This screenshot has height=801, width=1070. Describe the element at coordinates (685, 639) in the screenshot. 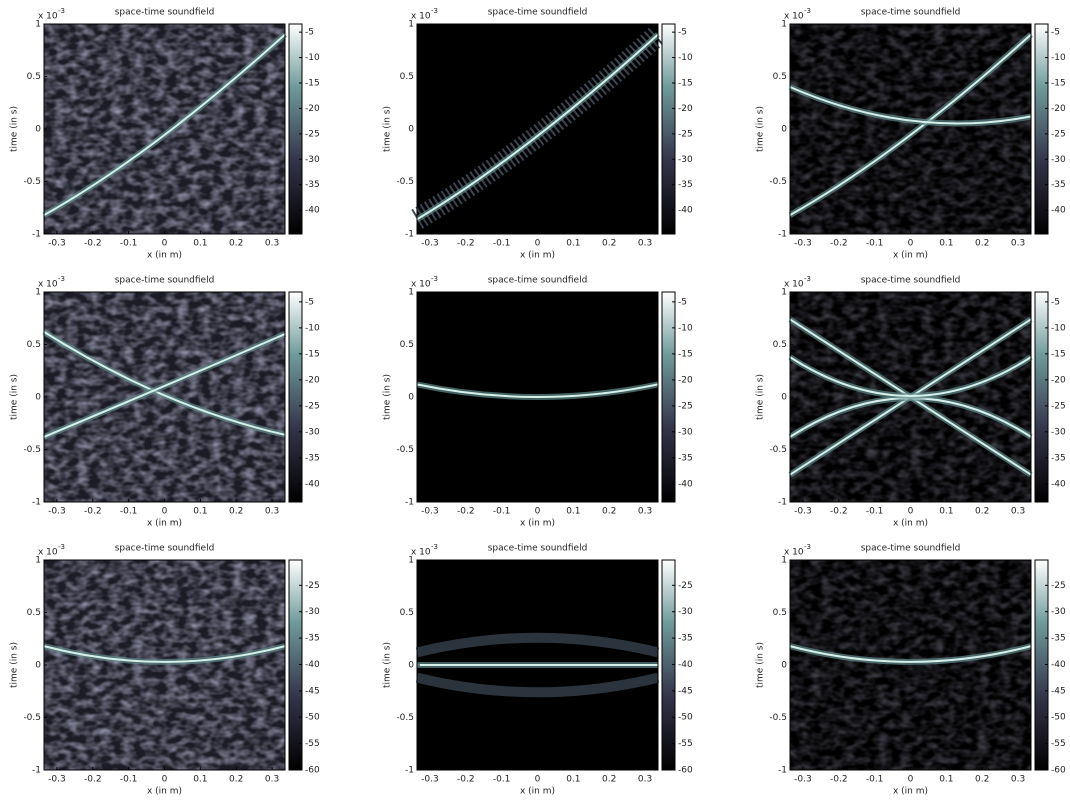

I see `colorbar-tick-label: -35` at that location.